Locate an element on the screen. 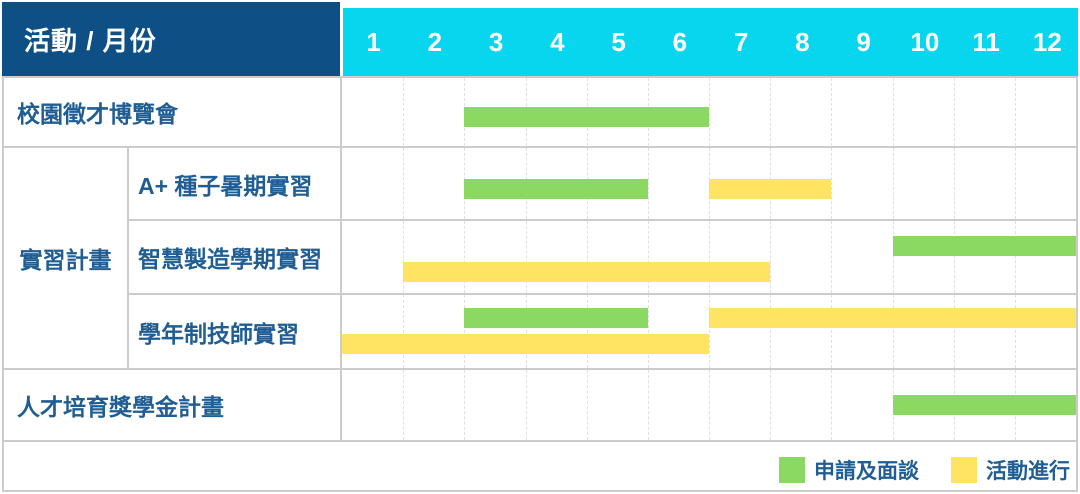 This screenshot has height=494, width=1080. legend: 申請及面談 活動進行 is located at coordinates (540, 467).